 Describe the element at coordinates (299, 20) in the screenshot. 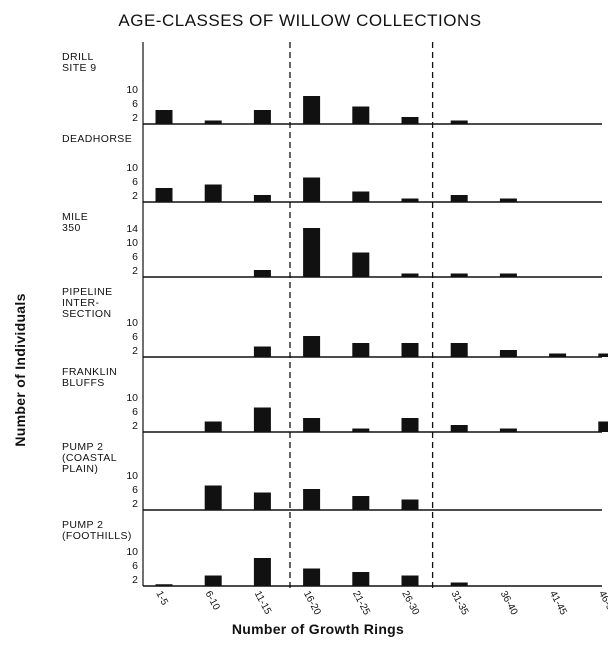

I see `chart-title: AGE-CLASSES OF WILLOW COLLECTIONS` at that location.